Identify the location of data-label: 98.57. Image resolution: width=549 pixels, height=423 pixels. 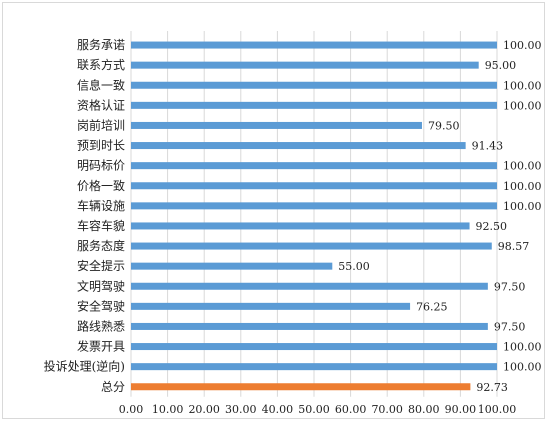
(514, 246).